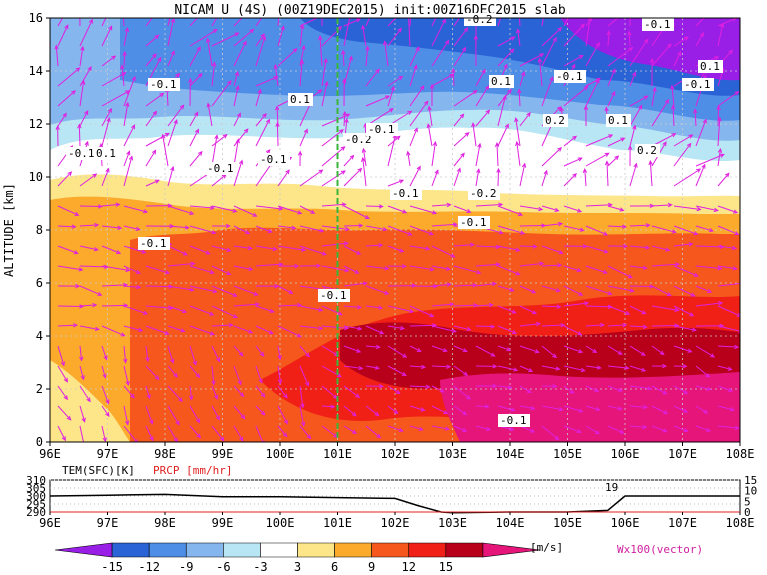 The image size is (767, 575). What do you see at coordinates (297, 567) in the screenshot?
I see `colorbar-level: 3` at bounding box center [297, 567].